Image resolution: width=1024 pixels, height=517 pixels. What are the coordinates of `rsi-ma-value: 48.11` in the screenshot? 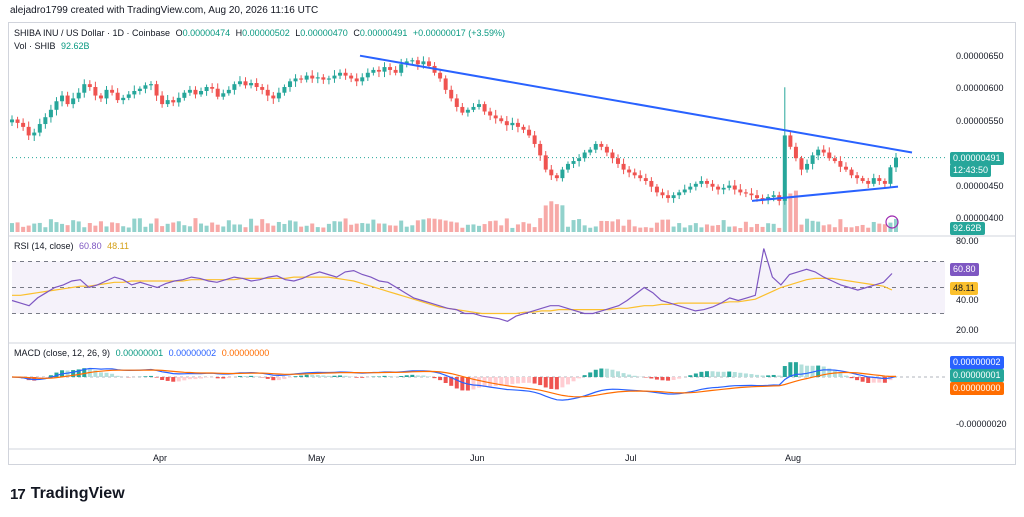 It's located at (118, 246).